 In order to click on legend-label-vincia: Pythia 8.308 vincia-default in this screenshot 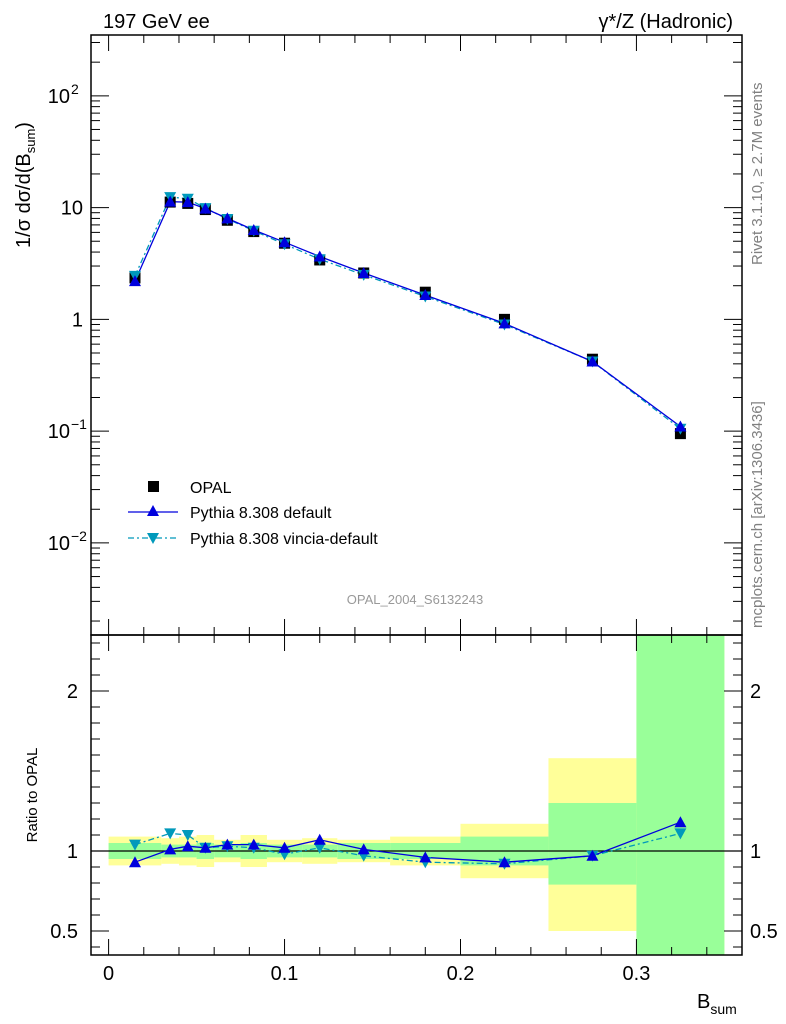, I will do `click(284, 539)`.